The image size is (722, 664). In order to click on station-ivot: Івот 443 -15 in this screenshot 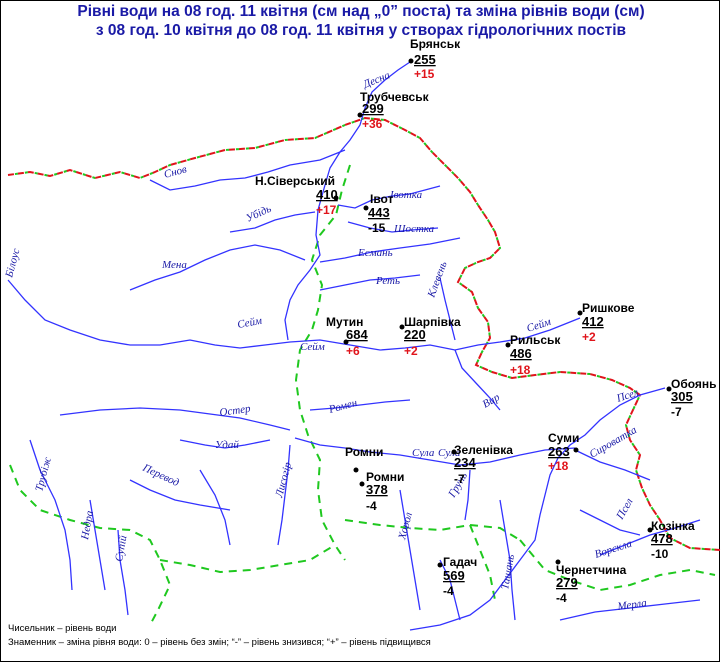, I will do `click(378, 213)`.